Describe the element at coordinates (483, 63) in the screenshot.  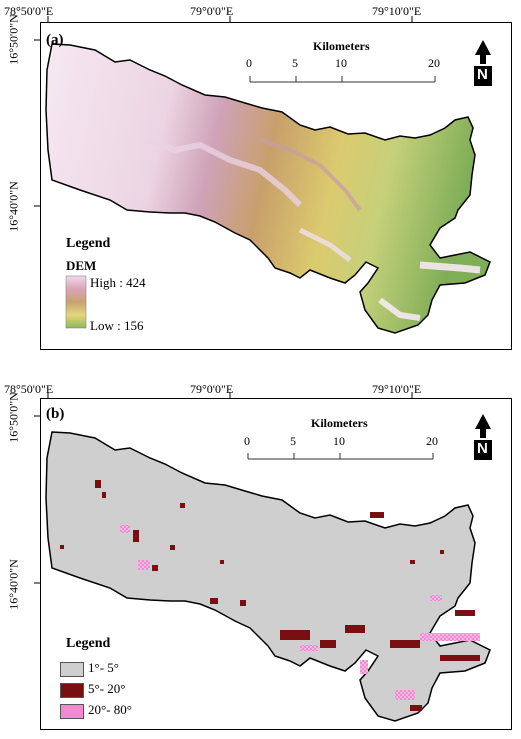
I see `north-arrow-a-icon` at that location.